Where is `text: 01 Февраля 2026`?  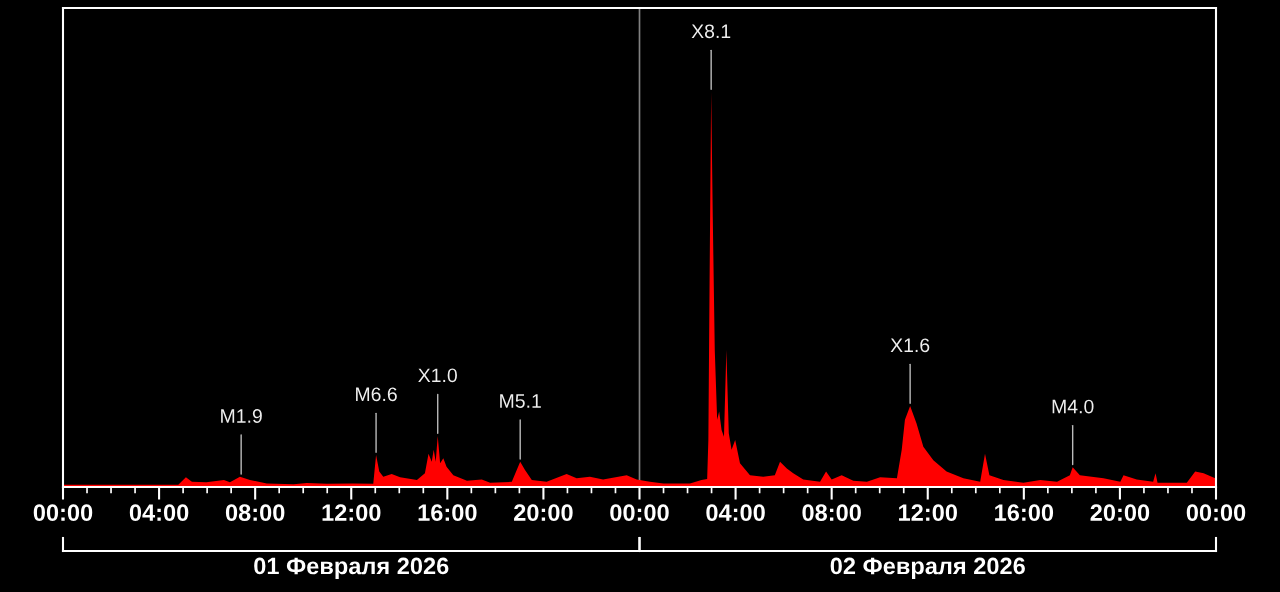
text: 01 Февраля 2026 is located at coordinates (351, 568).